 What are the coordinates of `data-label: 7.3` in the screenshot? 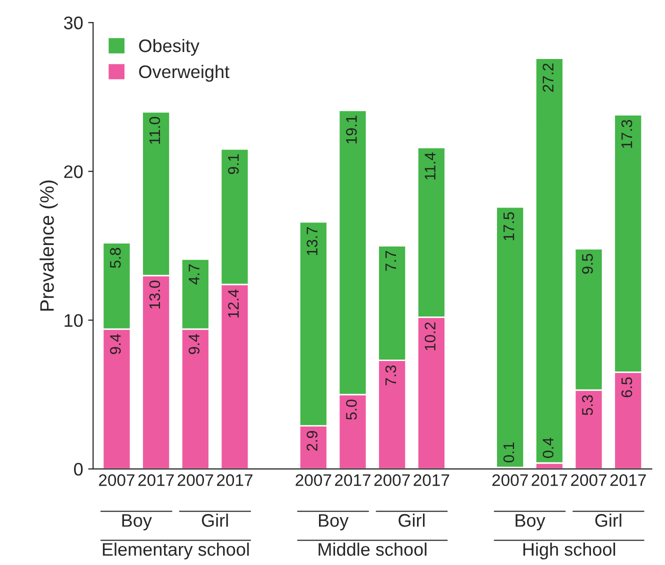 It's located at (390, 375).